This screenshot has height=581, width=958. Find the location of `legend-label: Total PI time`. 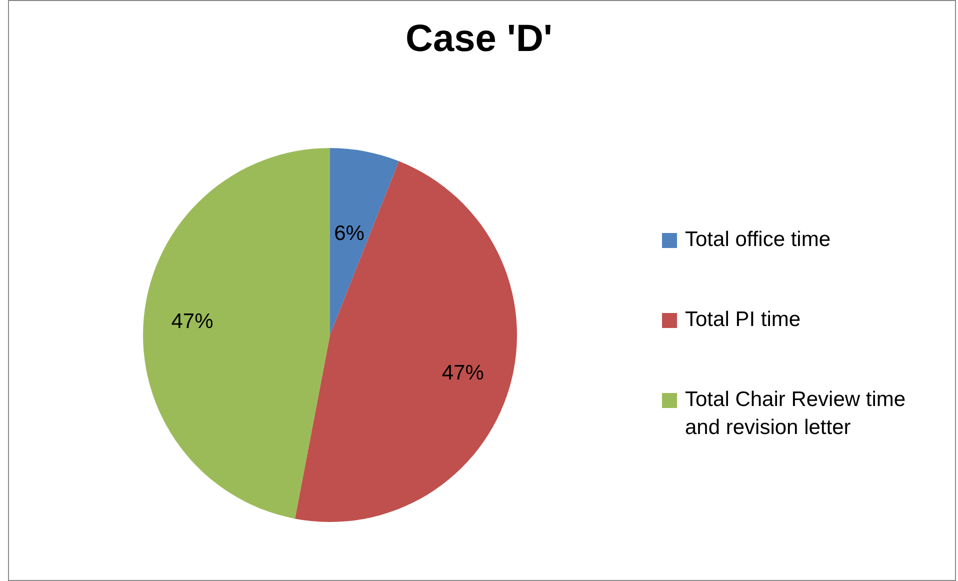

legend-label: Total PI time is located at coordinates (743, 320).